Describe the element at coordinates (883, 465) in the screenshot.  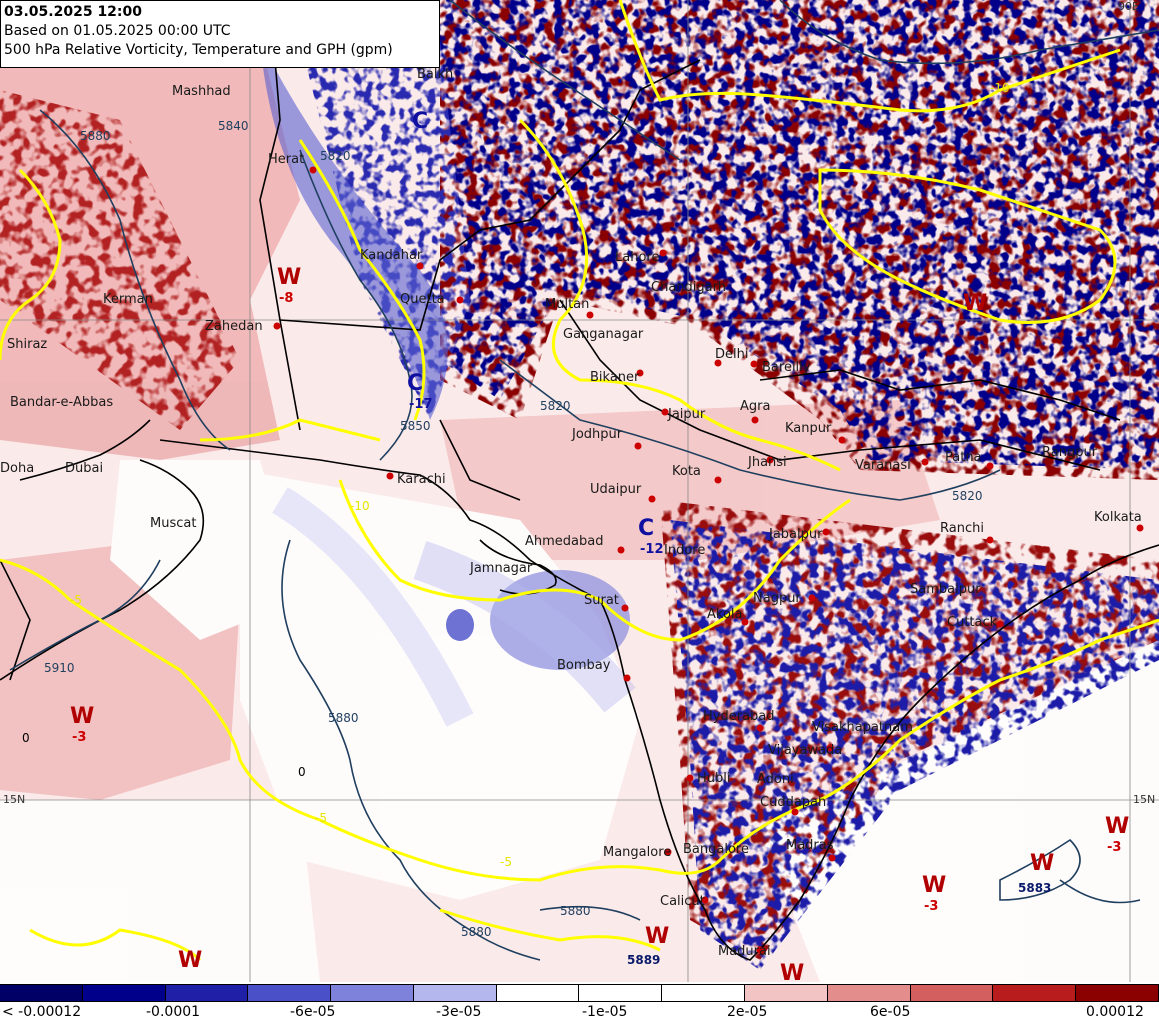
I see `city-label: Varanasi` at that location.